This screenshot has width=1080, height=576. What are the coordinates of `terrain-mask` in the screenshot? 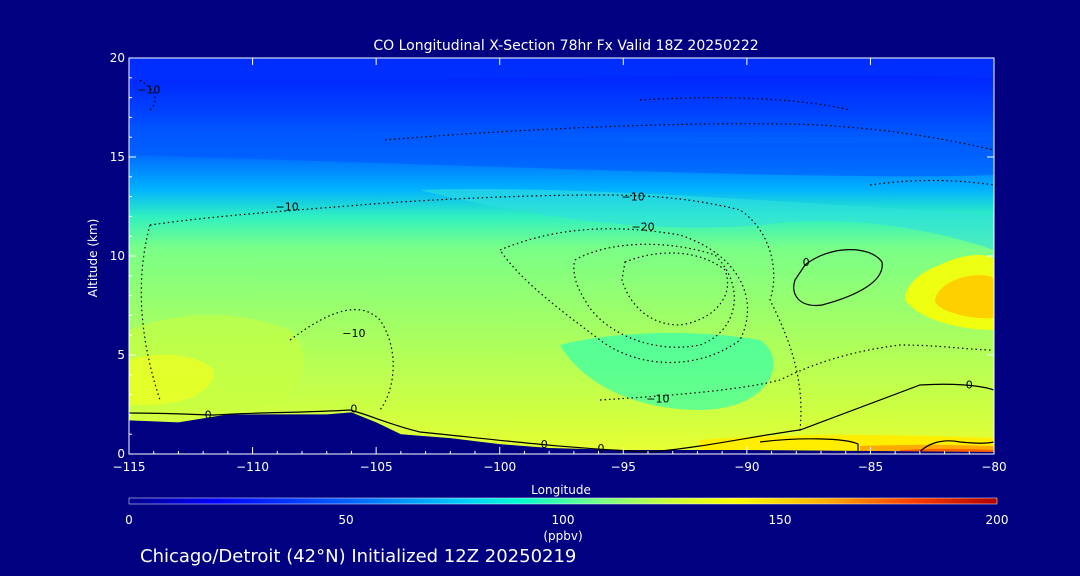 It's located at (561, 433).